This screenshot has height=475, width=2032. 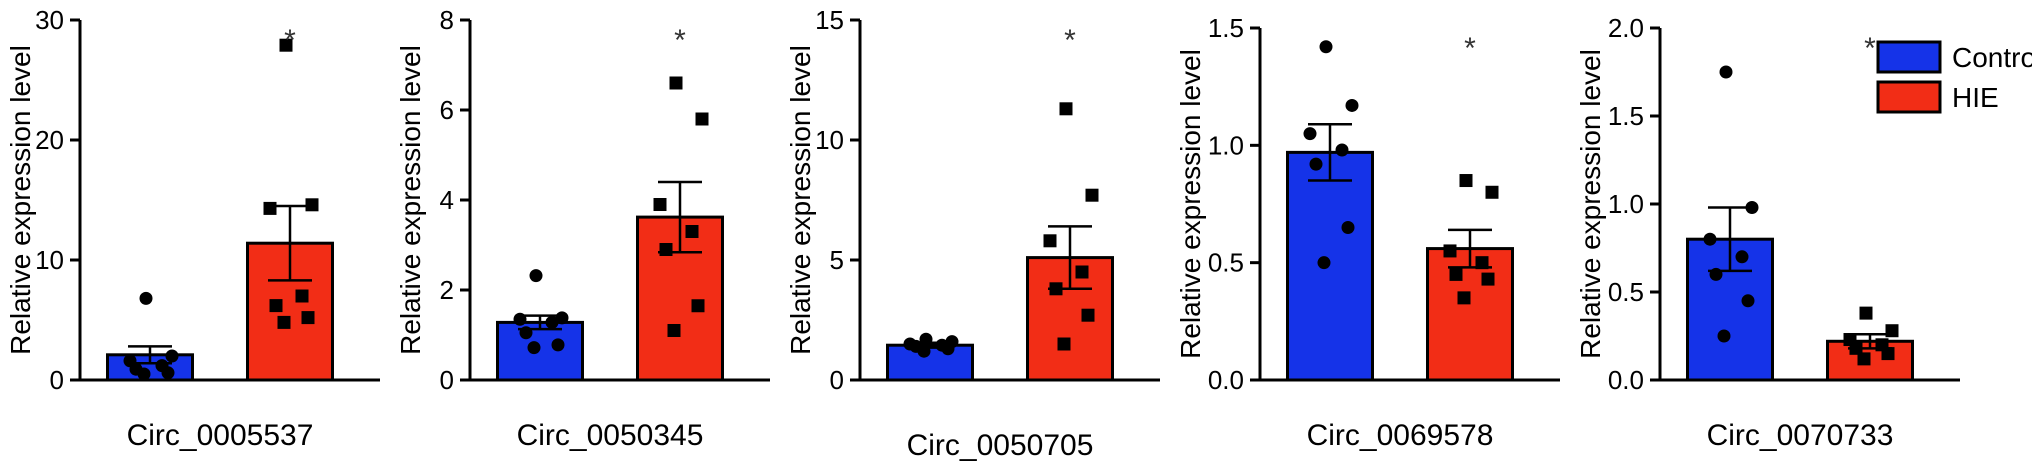 What do you see at coordinates (447, 290) in the screenshot?
I see `y-tick-label: 2` at bounding box center [447, 290].